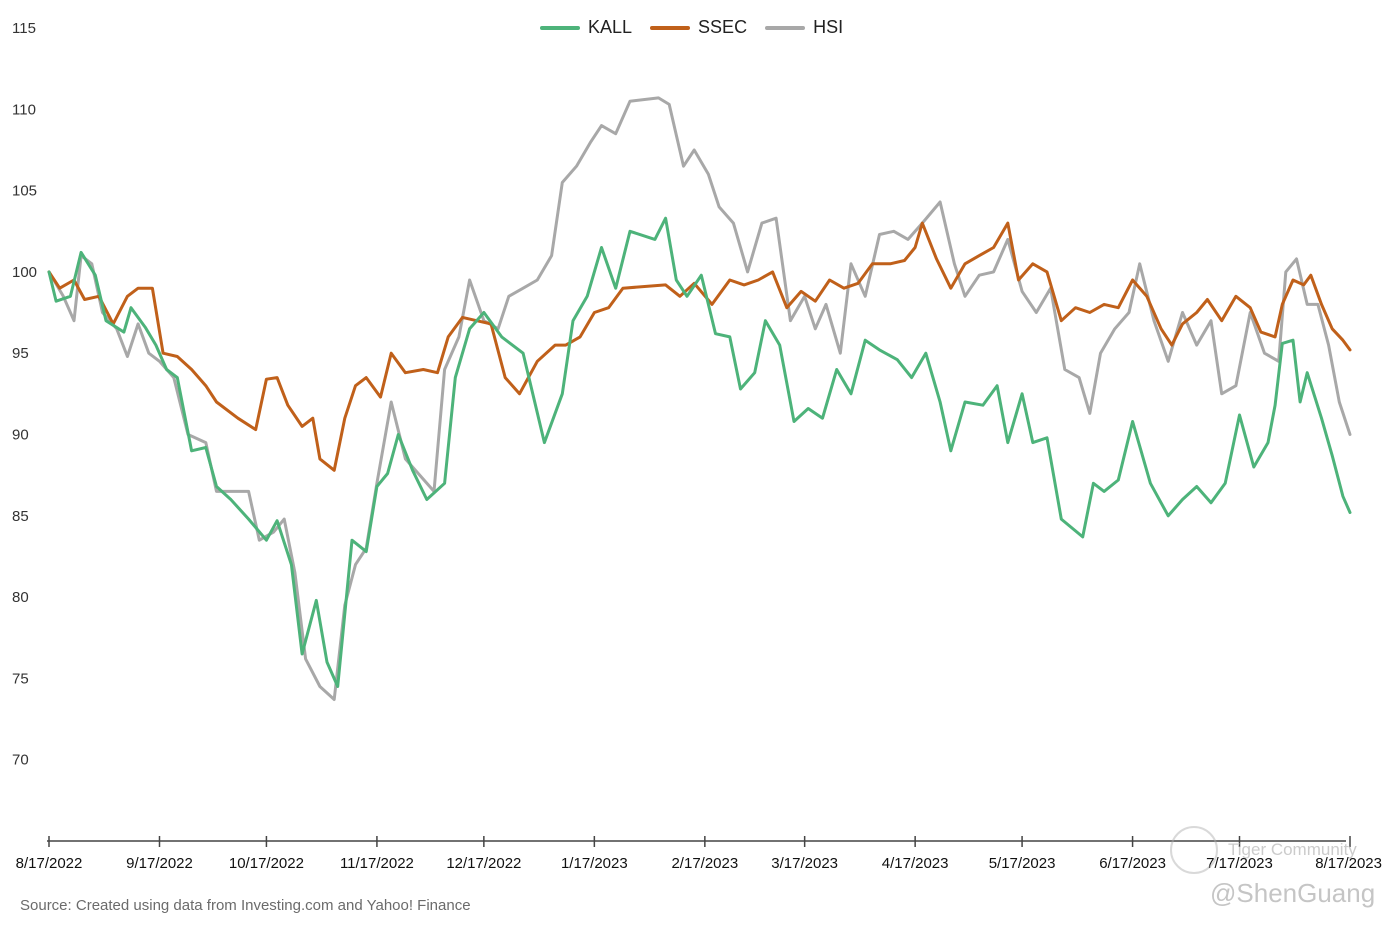  Describe the element at coordinates (159, 863) in the screenshot. I see `x-tick-label: 9/17/2022` at that location.